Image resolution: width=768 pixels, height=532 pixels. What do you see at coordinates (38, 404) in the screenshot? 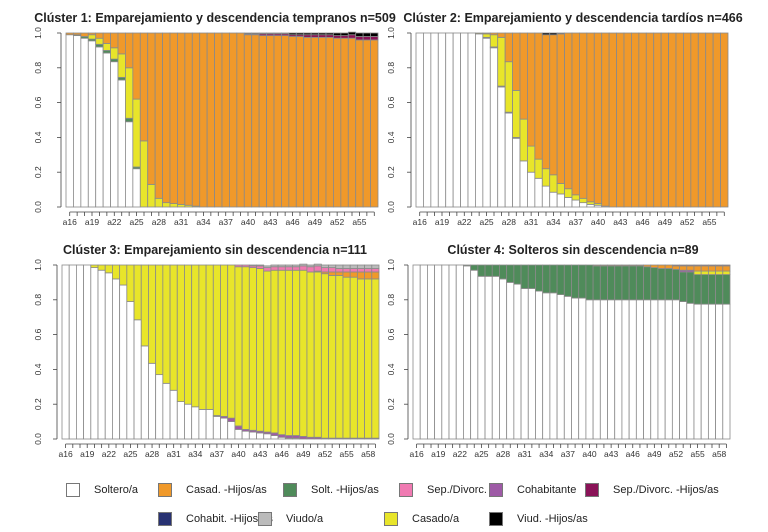
I see `y-tick-label: 0.2` at bounding box center [38, 404].